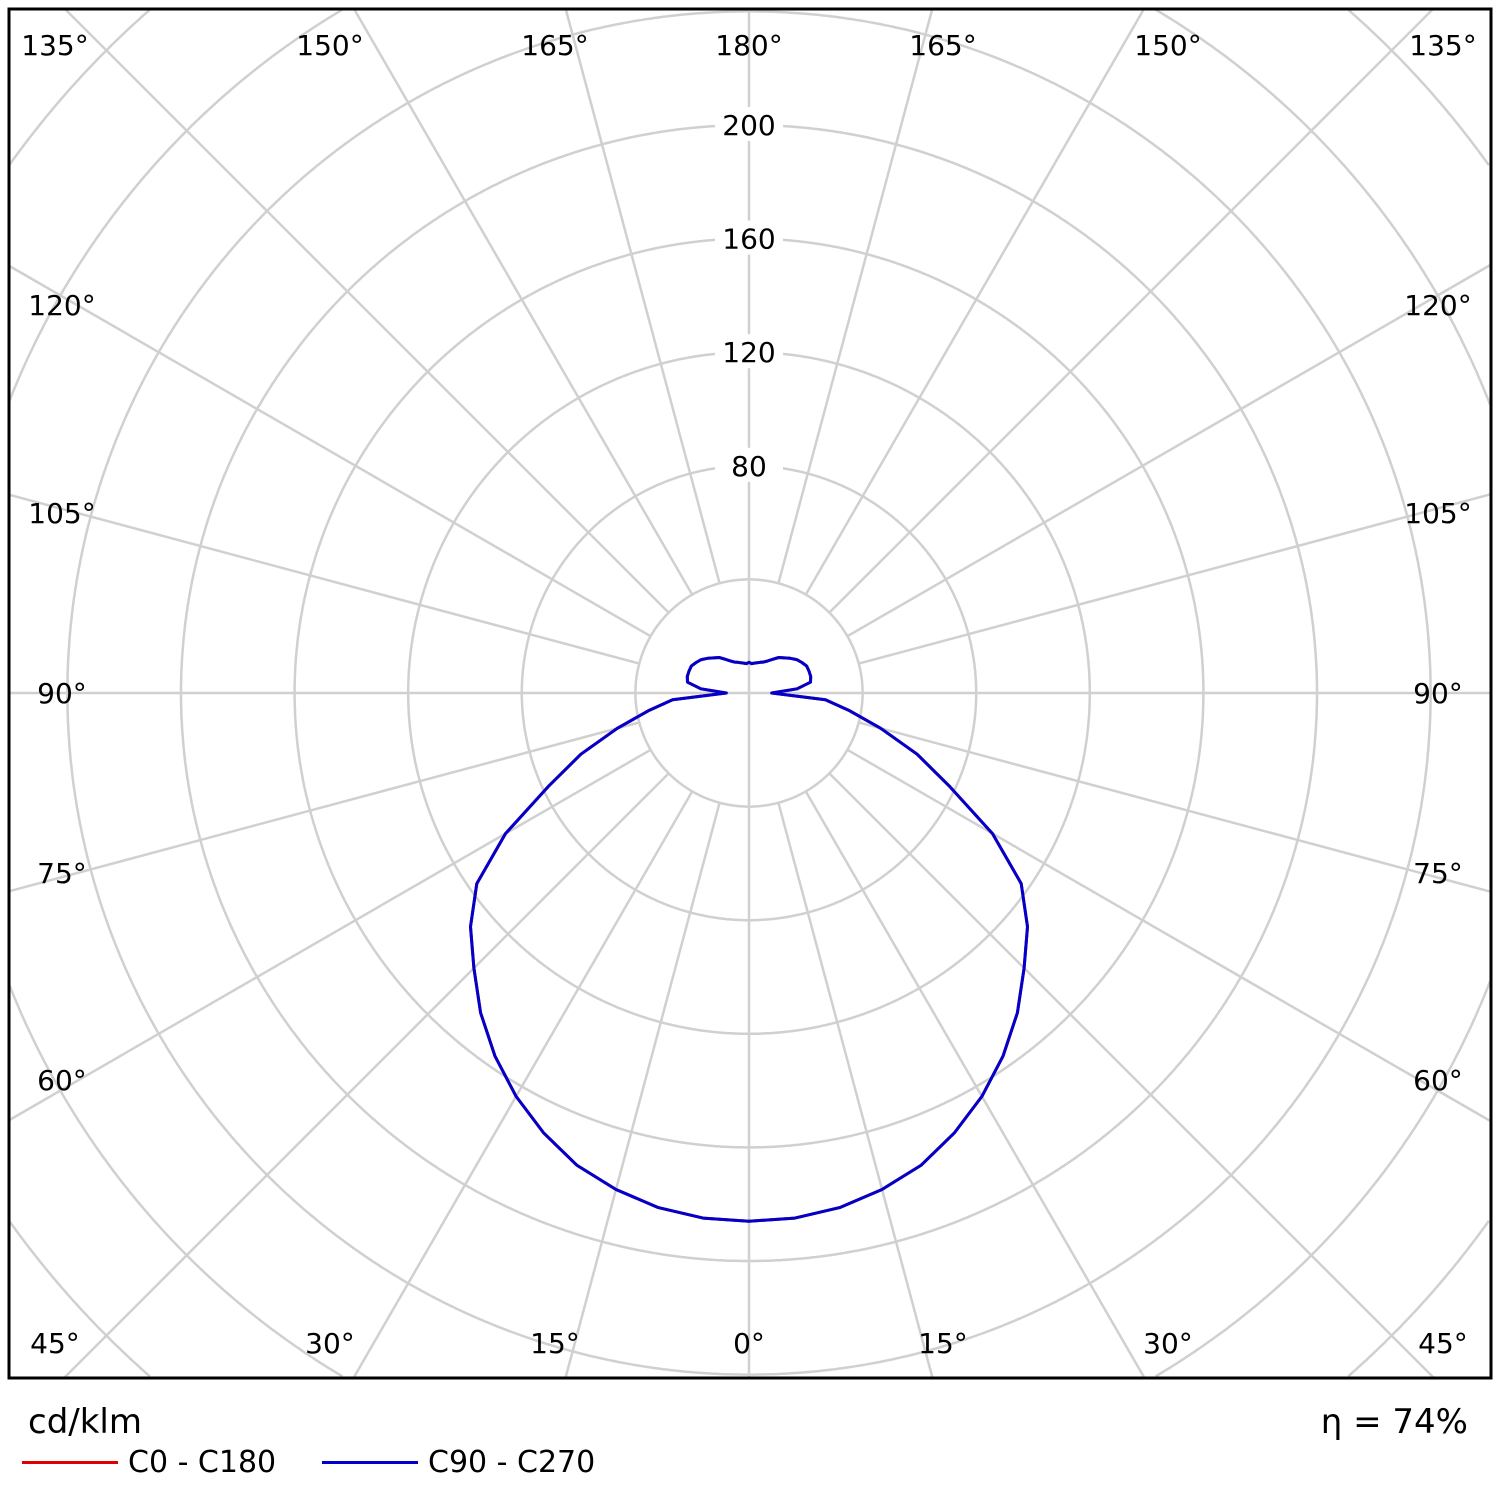  Describe the element at coordinates (61, 305) in the screenshot. I see `angle-label-left: 120°` at that location.